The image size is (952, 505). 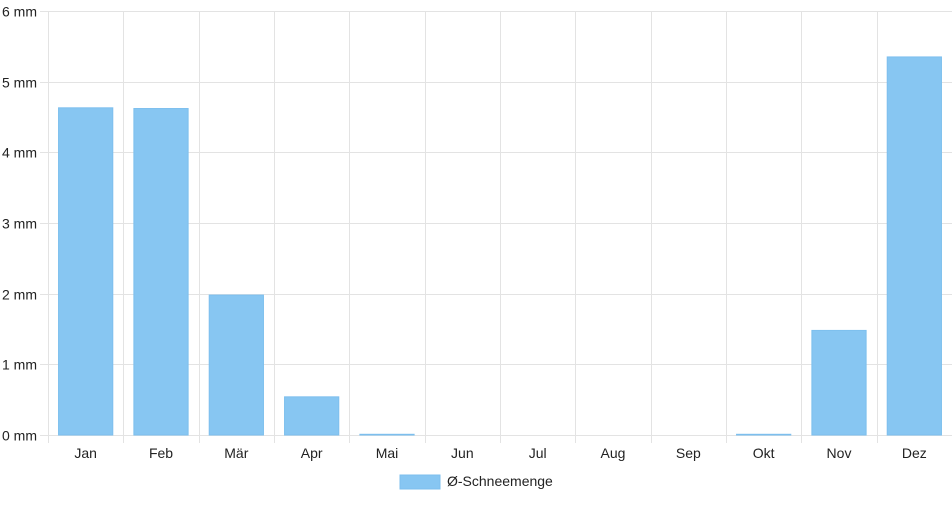 I want to click on y-axis-ticks: 0 mm 1 mm 2 mm 3 mm 4 mm 5 mm 6 mm, so click(x=19, y=224).